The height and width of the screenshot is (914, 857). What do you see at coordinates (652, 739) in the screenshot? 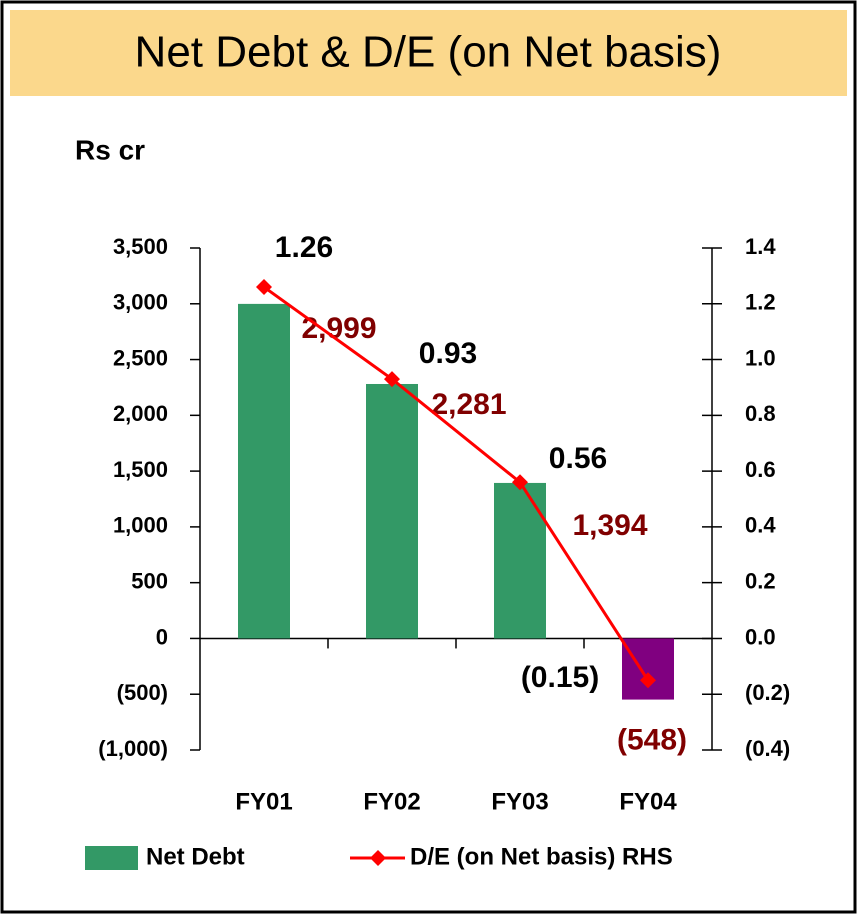
I see `bar-value-label: (548)` at bounding box center [652, 739].